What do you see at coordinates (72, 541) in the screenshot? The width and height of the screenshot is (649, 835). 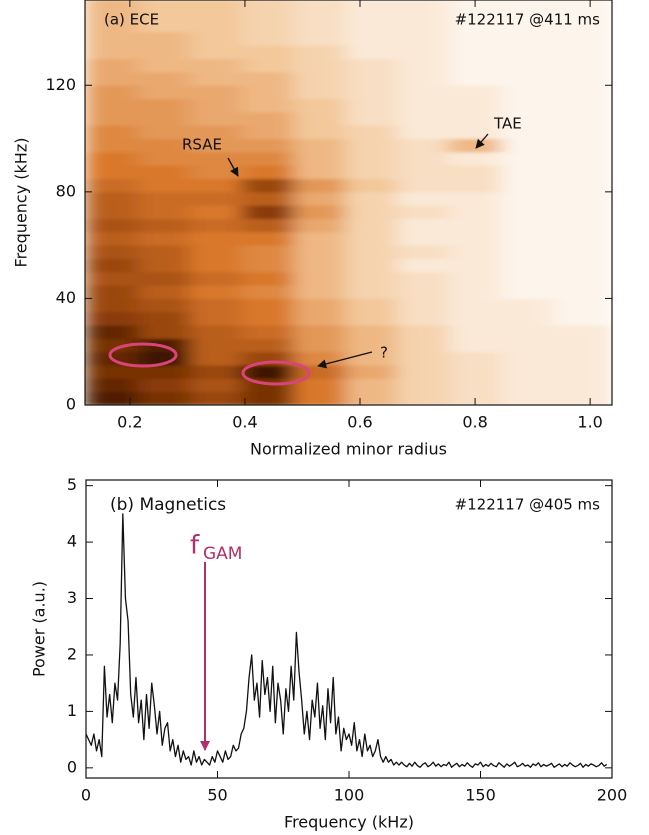 I see `y-tick-label: 4` at bounding box center [72, 541].